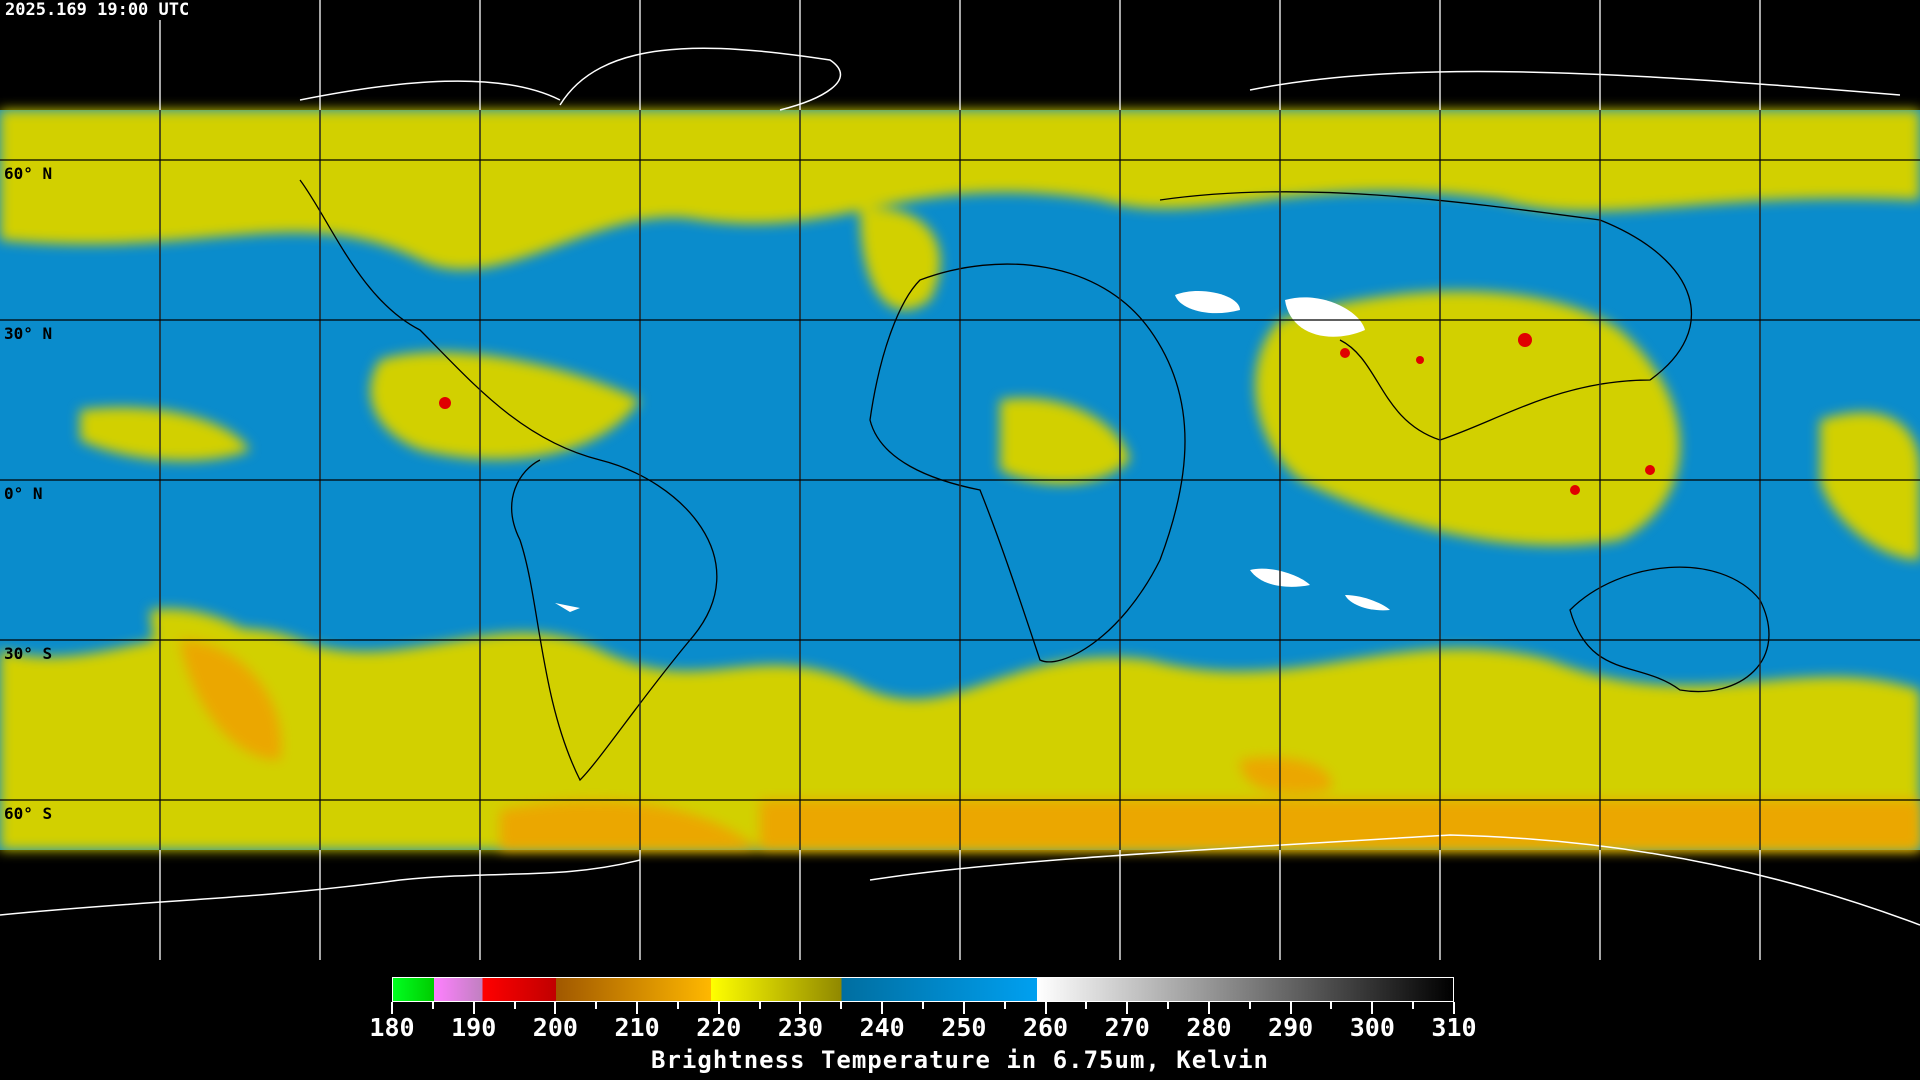 This screenshot has height=1080, width=1920. Describe the element at coordinates (28, 333) in the screenshot. I see `lat-label: 30° N` at that location.